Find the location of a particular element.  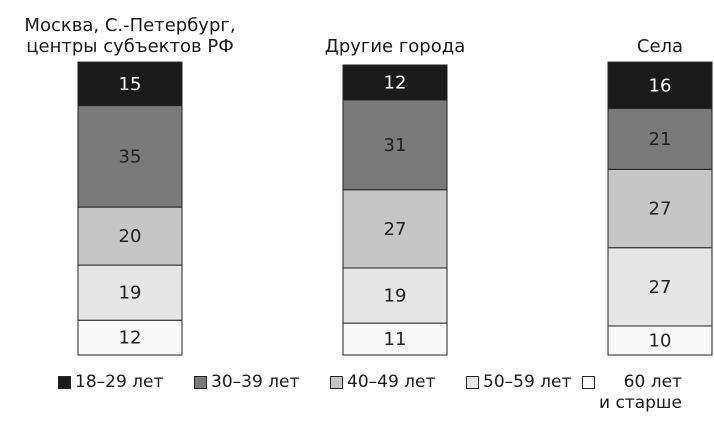

column-title: Села is located at coordinates (660, 46).